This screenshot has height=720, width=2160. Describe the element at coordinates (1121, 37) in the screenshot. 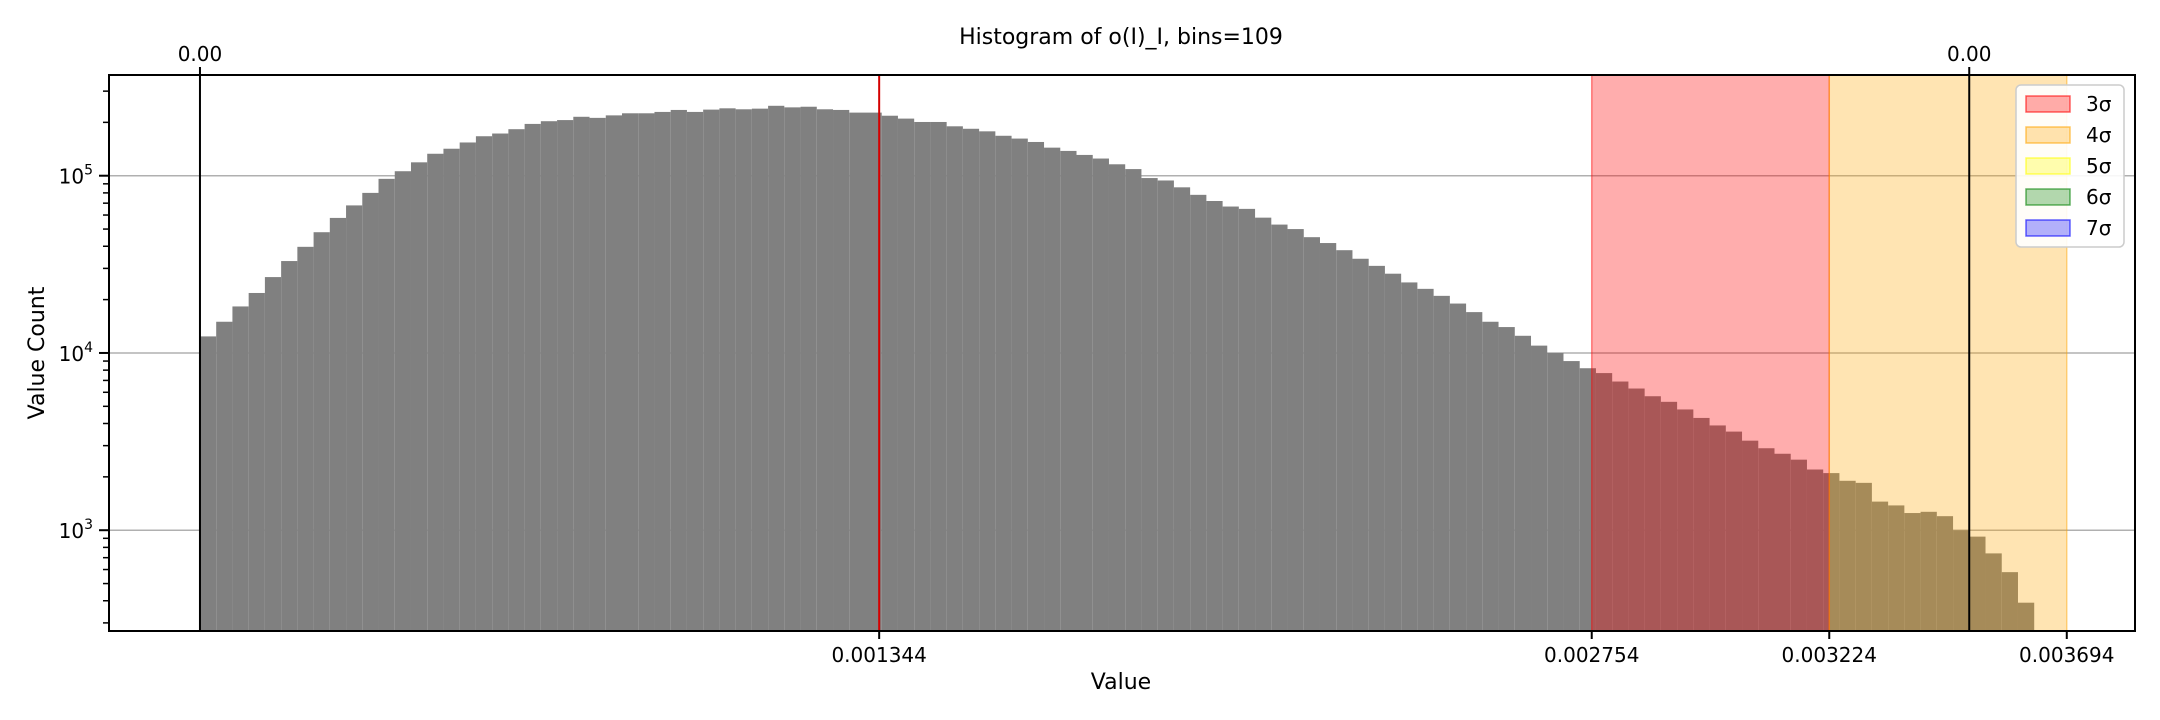

I see `chart-title: Histogram of o(I)_I, bins=109` at that location.